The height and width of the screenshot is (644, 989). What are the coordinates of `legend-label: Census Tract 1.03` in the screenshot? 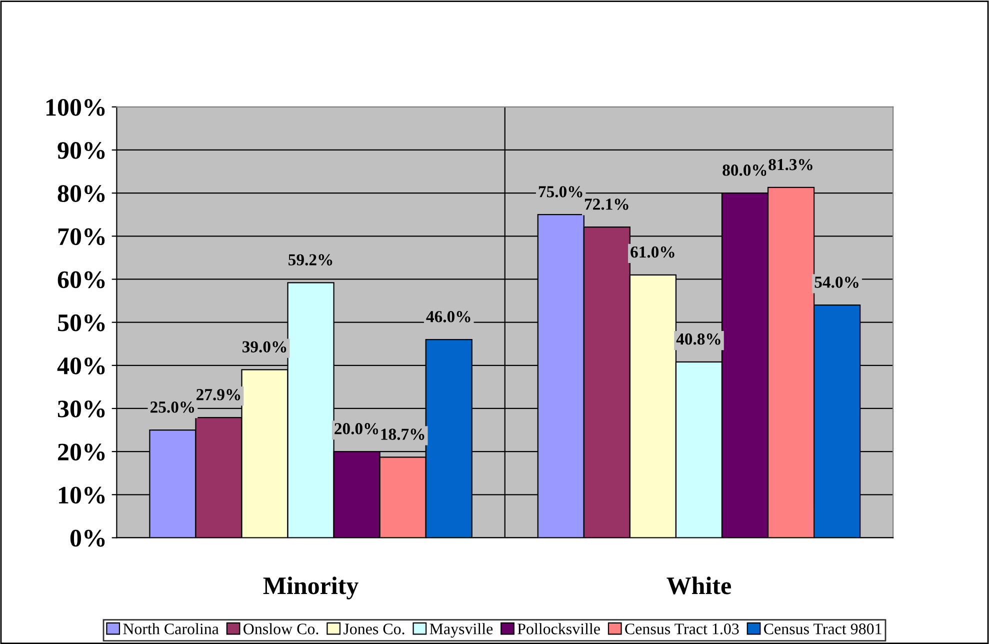 It's located at (682, 629).